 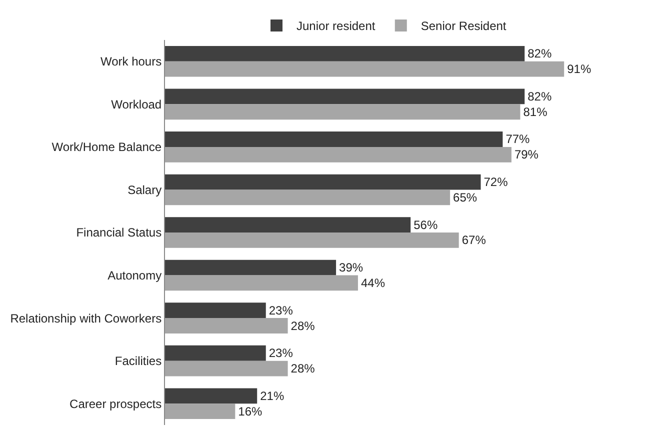 What do you see at coordinates (518, 139) in the screenshot?
I see `data-label: 77%` at bounding box center [518, 139].